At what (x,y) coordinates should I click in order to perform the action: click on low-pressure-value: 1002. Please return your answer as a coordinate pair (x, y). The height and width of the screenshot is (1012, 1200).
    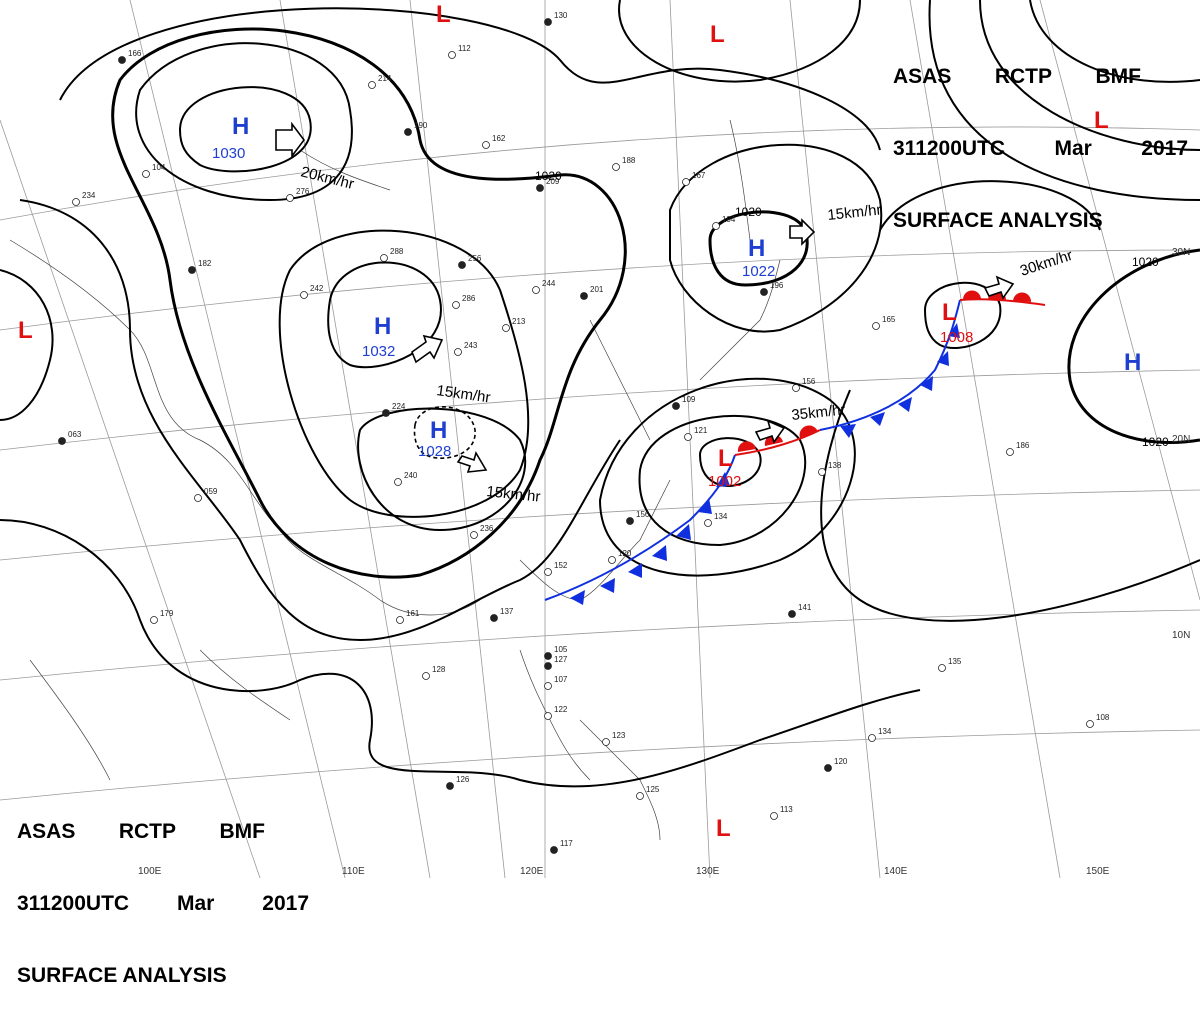
    Looking at the image, I should click on (724, 481).